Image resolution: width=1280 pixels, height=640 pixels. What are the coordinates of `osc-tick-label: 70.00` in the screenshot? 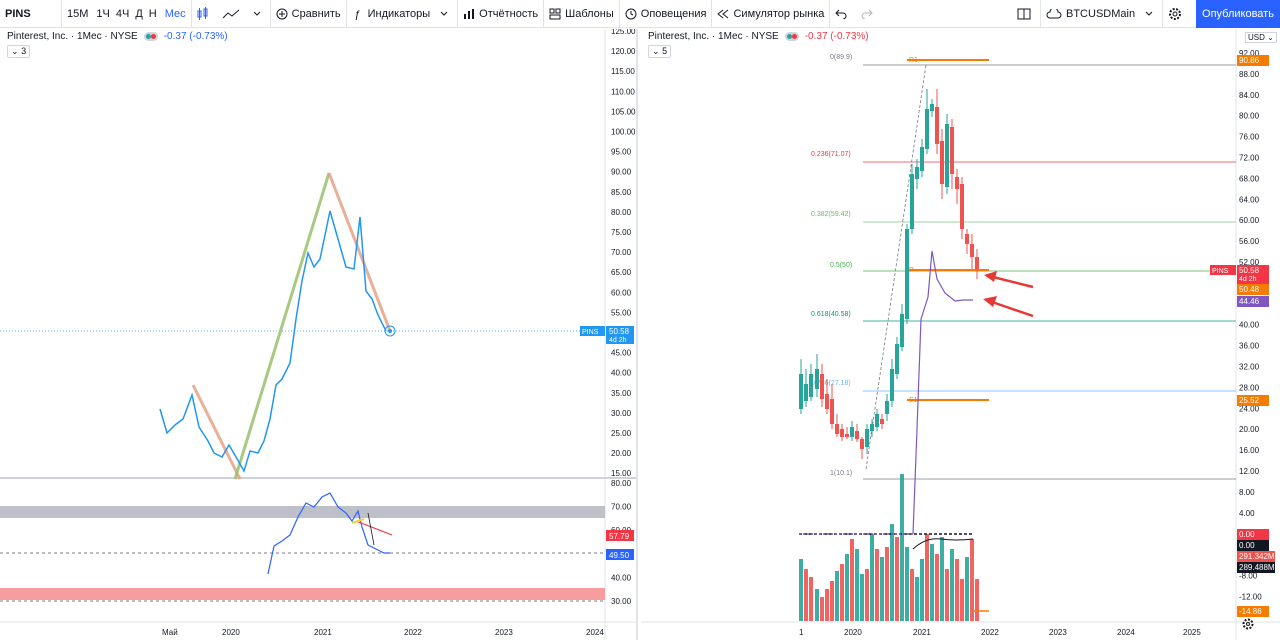 It's located at (621, 507).